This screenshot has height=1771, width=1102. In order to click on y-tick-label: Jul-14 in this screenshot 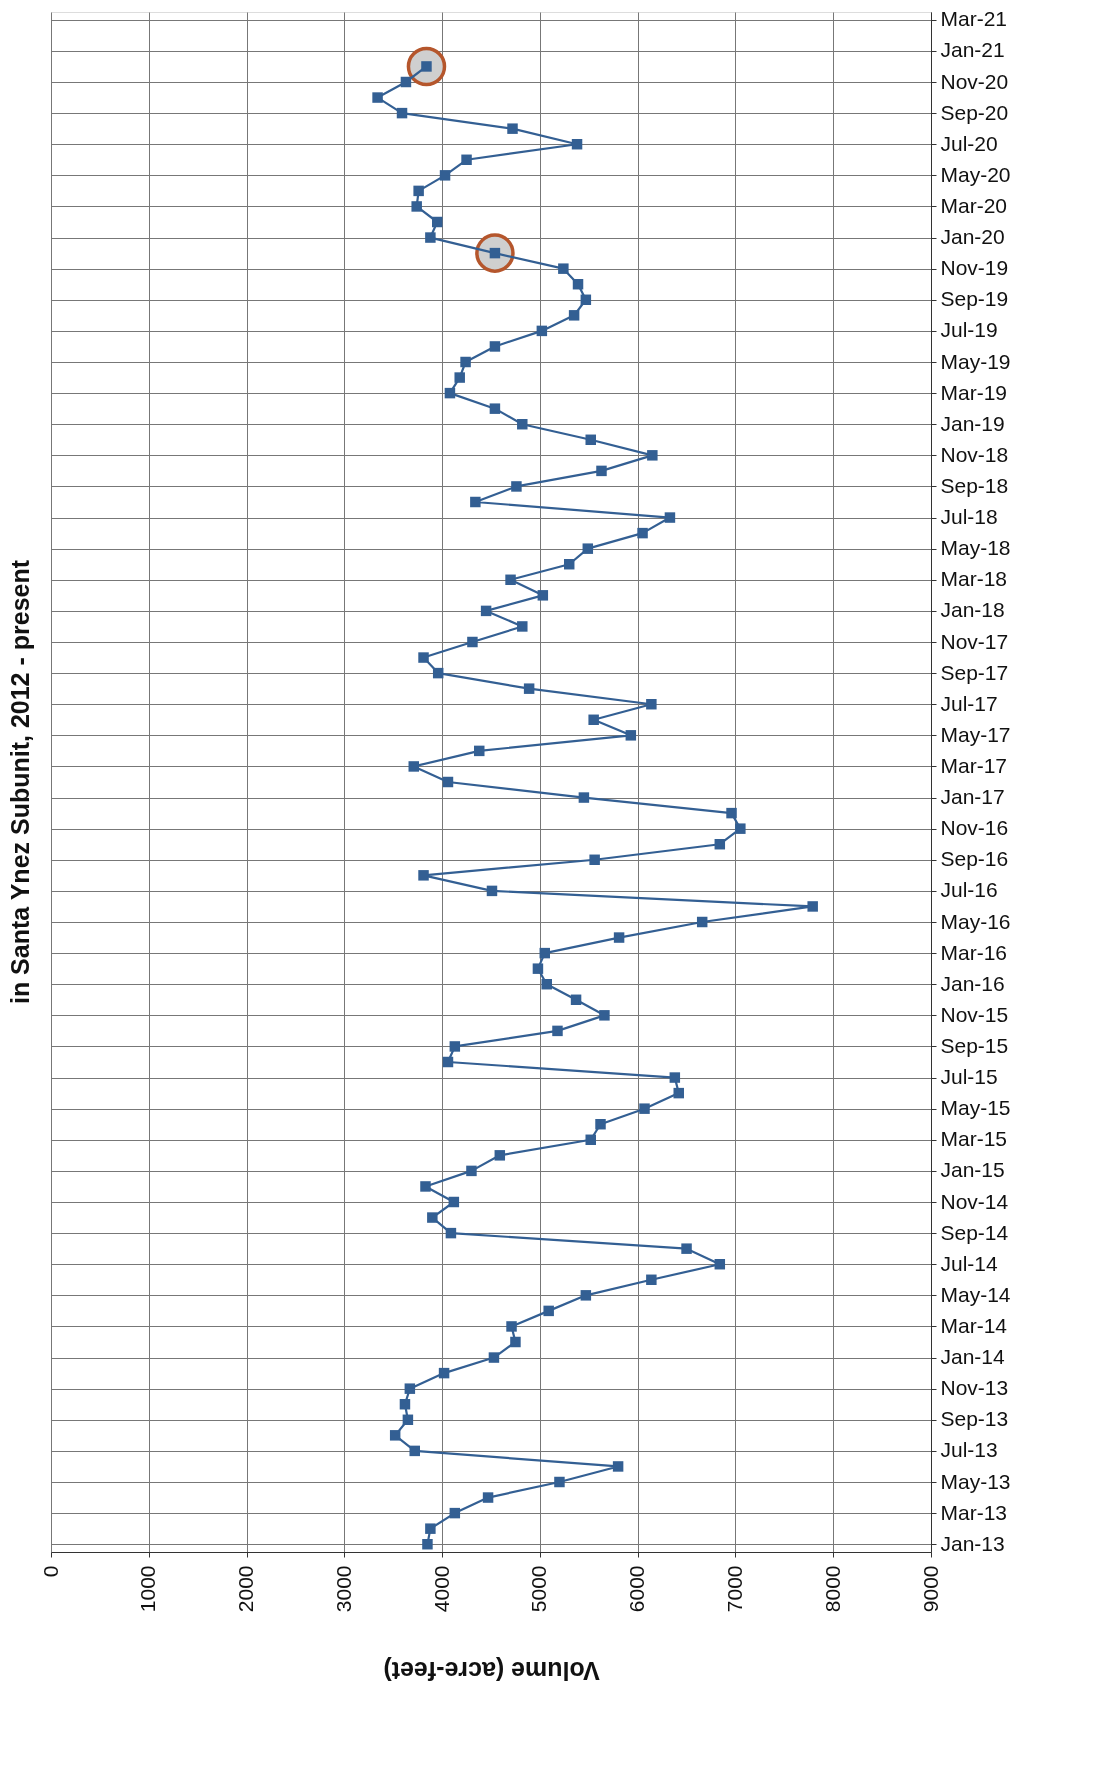, I will do `click(969, 1263)`.